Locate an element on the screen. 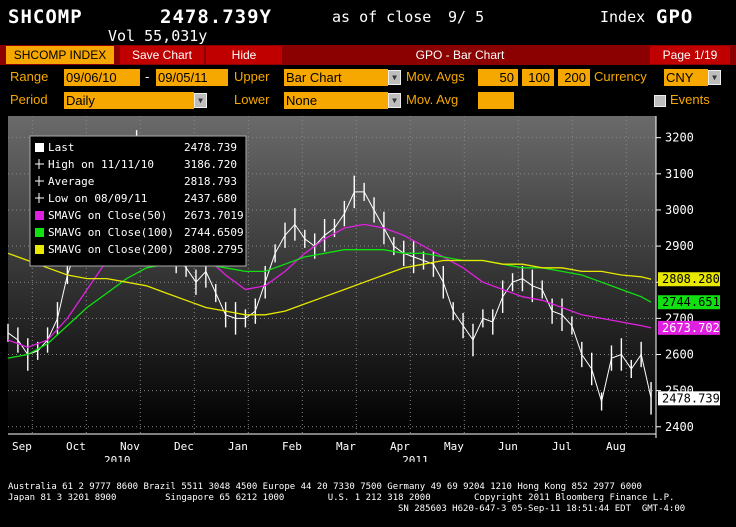  value-flag-label: 2808.280 is located at coordinates (691, 279).